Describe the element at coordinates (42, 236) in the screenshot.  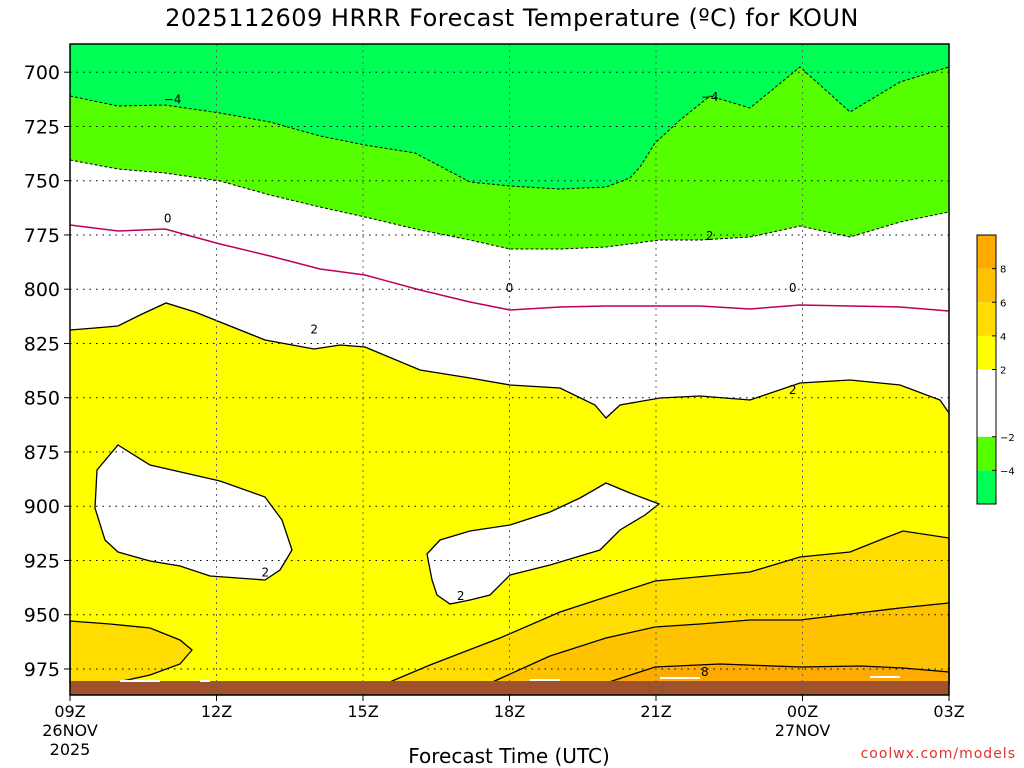
I see `y-tick-label: 775` at that location.